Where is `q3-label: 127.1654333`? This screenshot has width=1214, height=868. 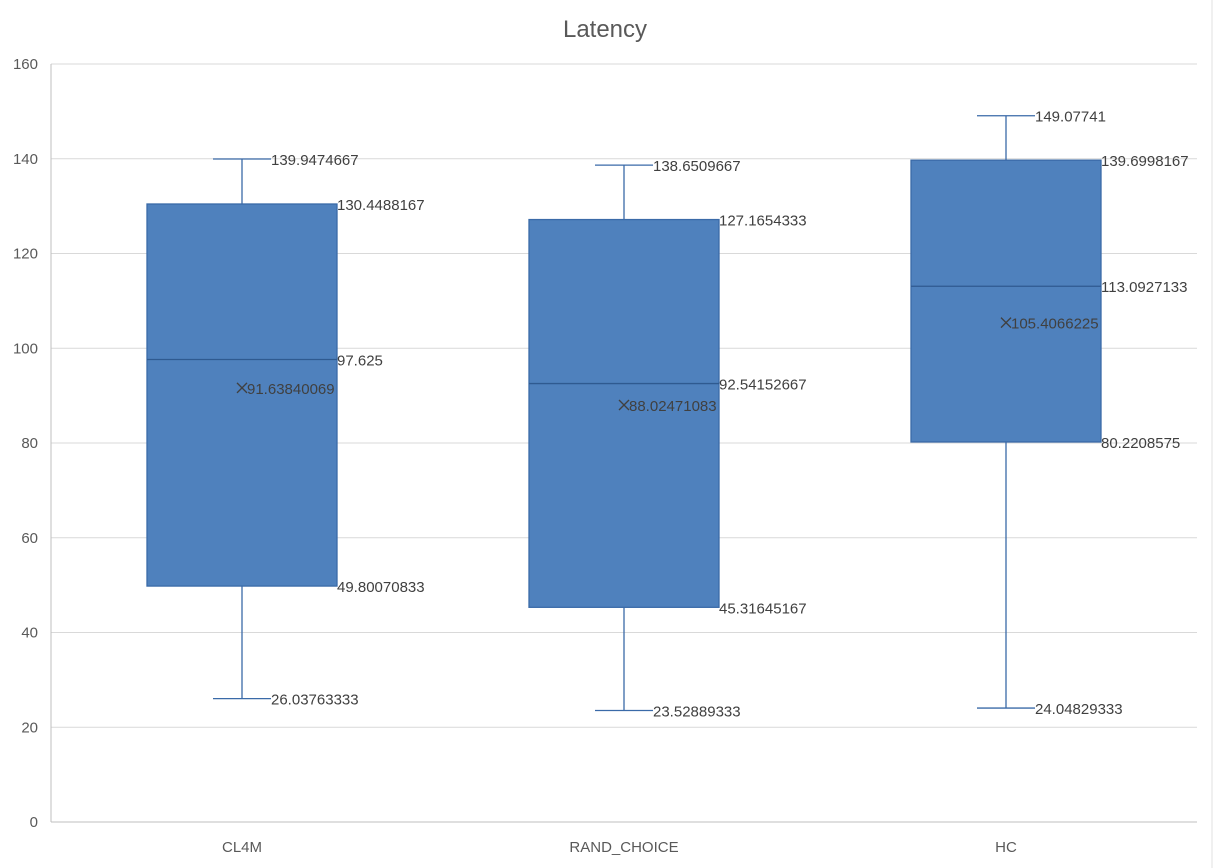
q3-label: 127.1654333 is located at coordinates (763, 221).